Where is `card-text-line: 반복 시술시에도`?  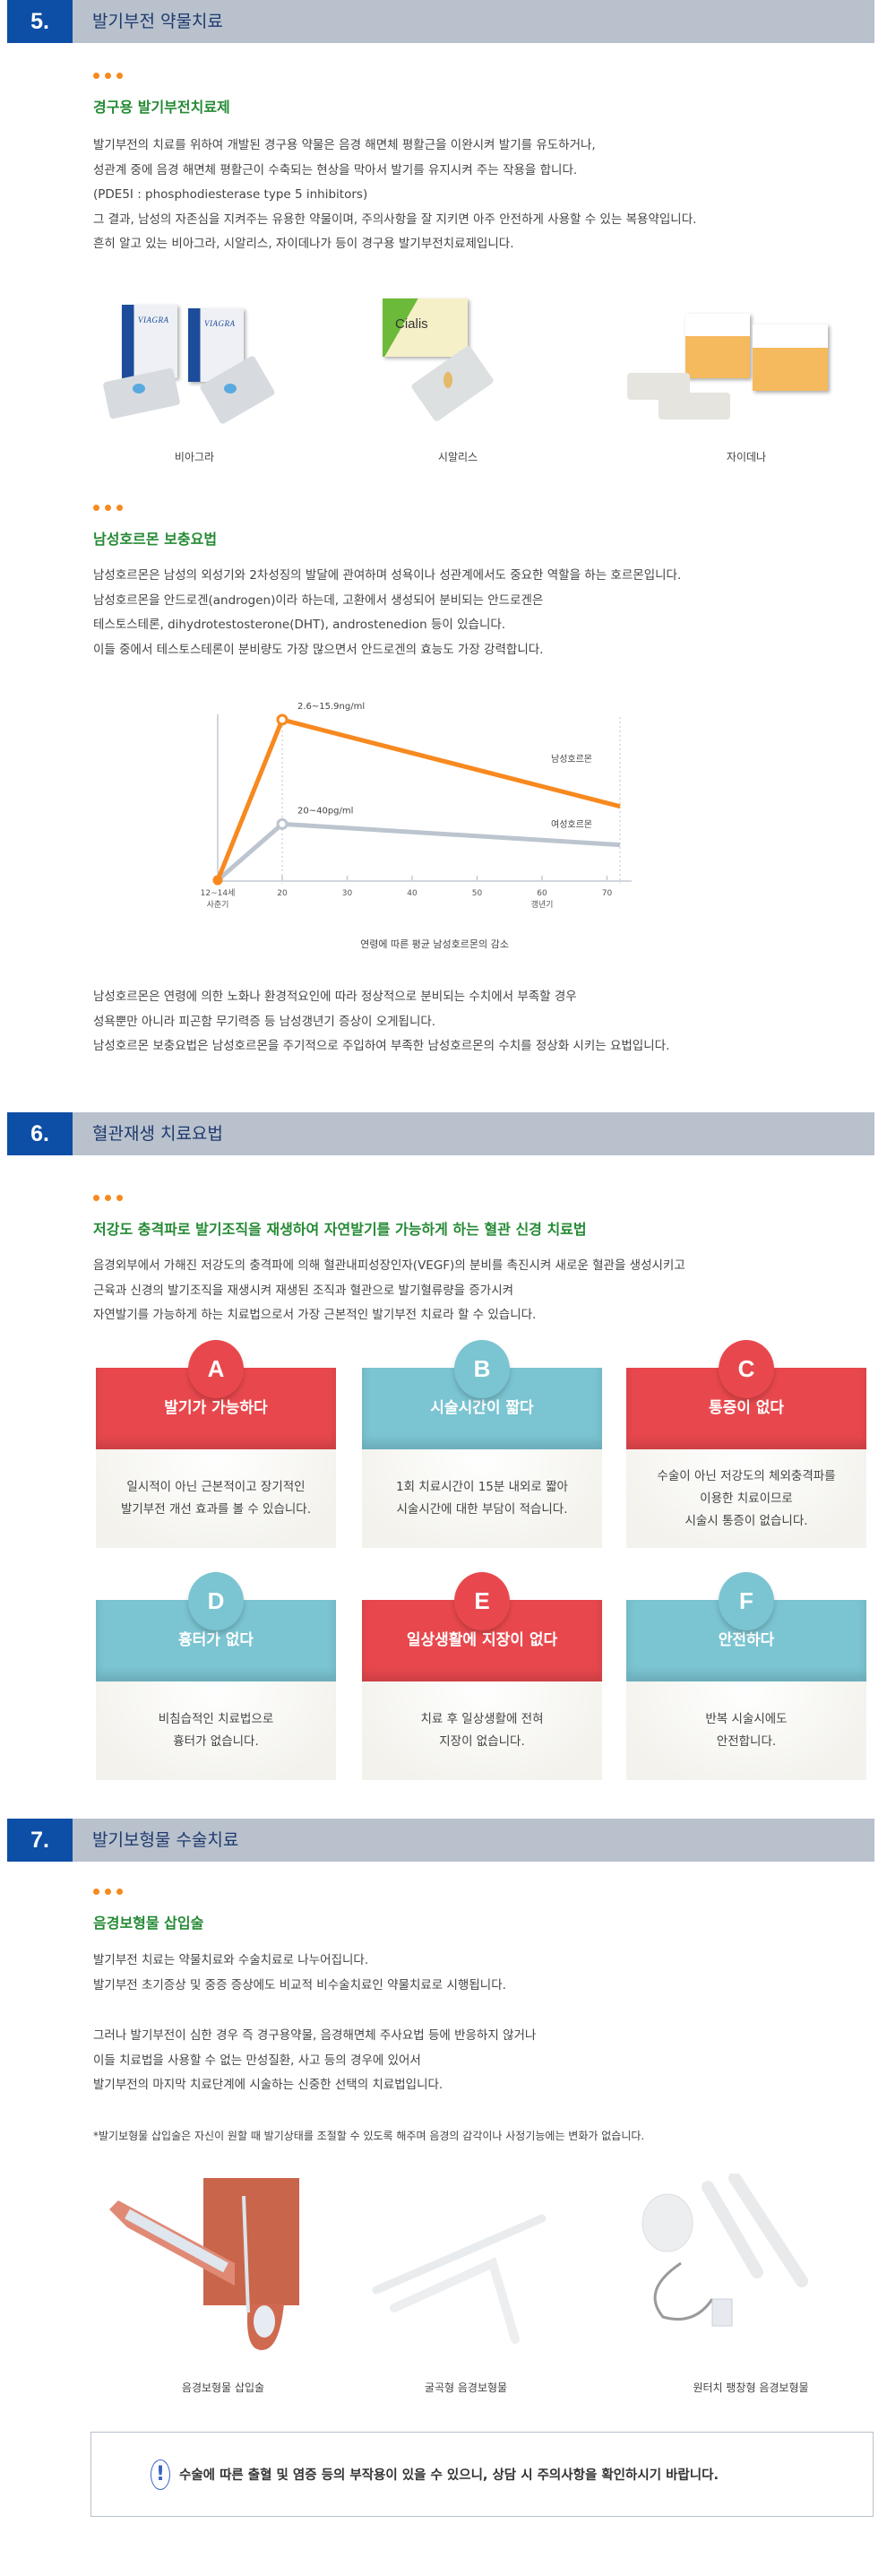
card-text-line: 반복 시술시에도 is located at coordinates (746, 1719).